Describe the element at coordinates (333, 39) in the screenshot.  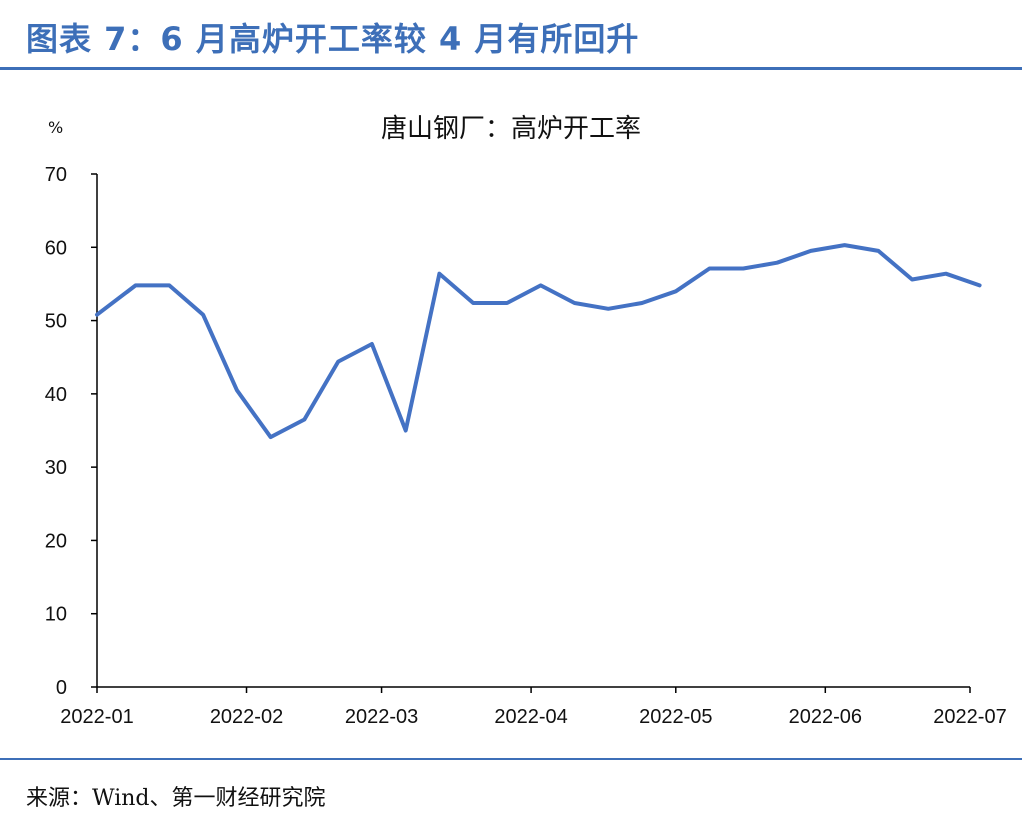
I see `figure-title: 图表 7：6 月高炉开工率较 4 月有所回升` at that location.